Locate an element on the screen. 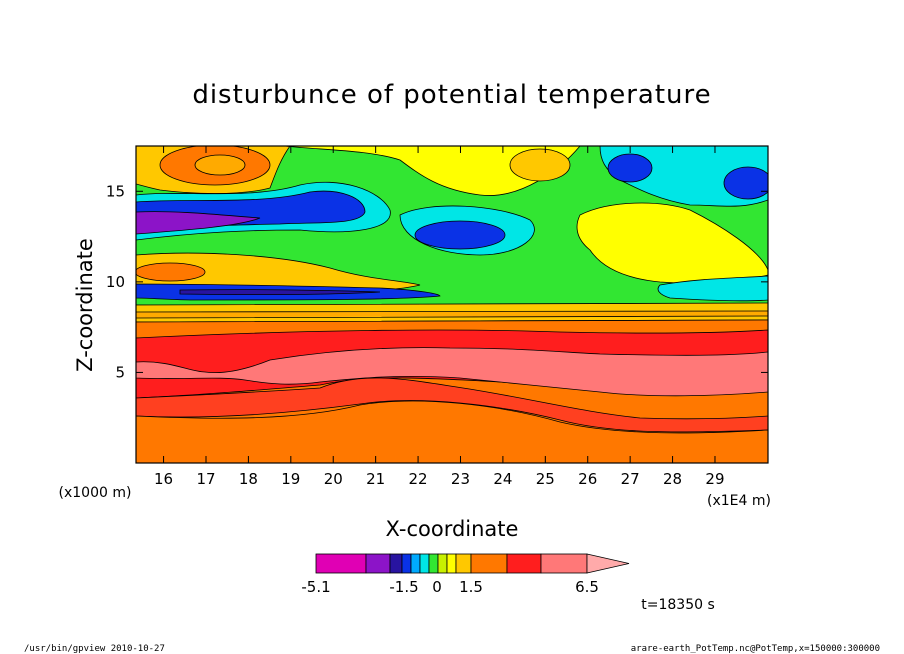 The height and width of the screenshot is (654, 904). colorbar is located at coordinates (472, 563).